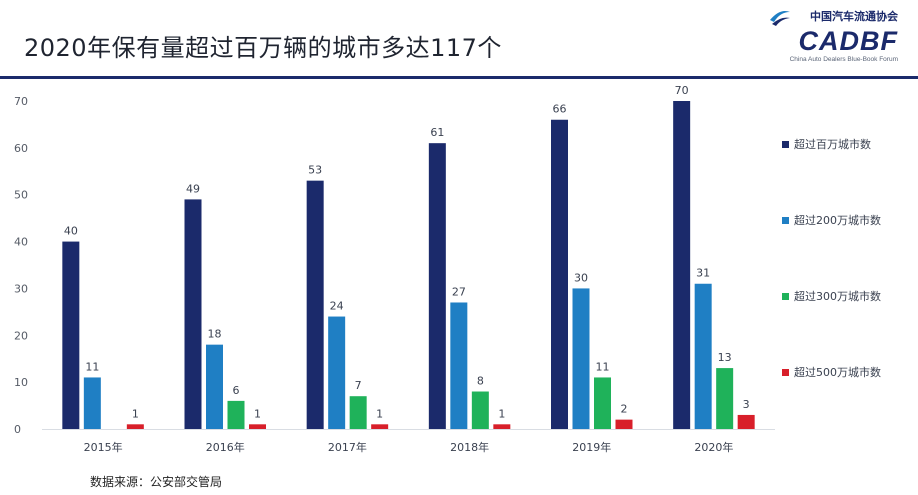 The height and width of the screenshot is (495, 918). Describe the element at coordinates (193, 188) in the screenshot. I see `data-label: 49` at that location.